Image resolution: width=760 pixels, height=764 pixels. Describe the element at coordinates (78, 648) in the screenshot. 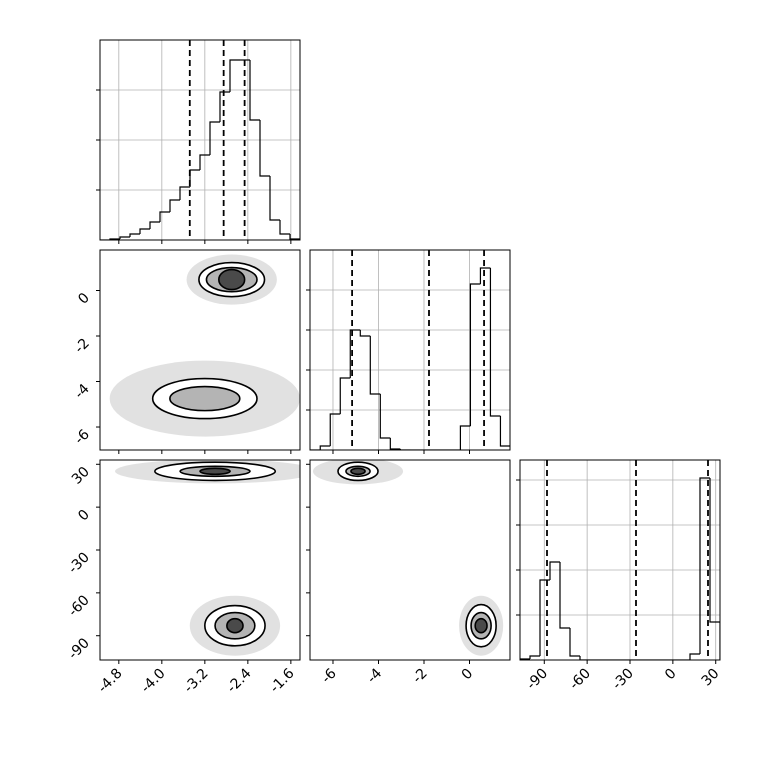

I see `y-tick-label: -90` at that location.